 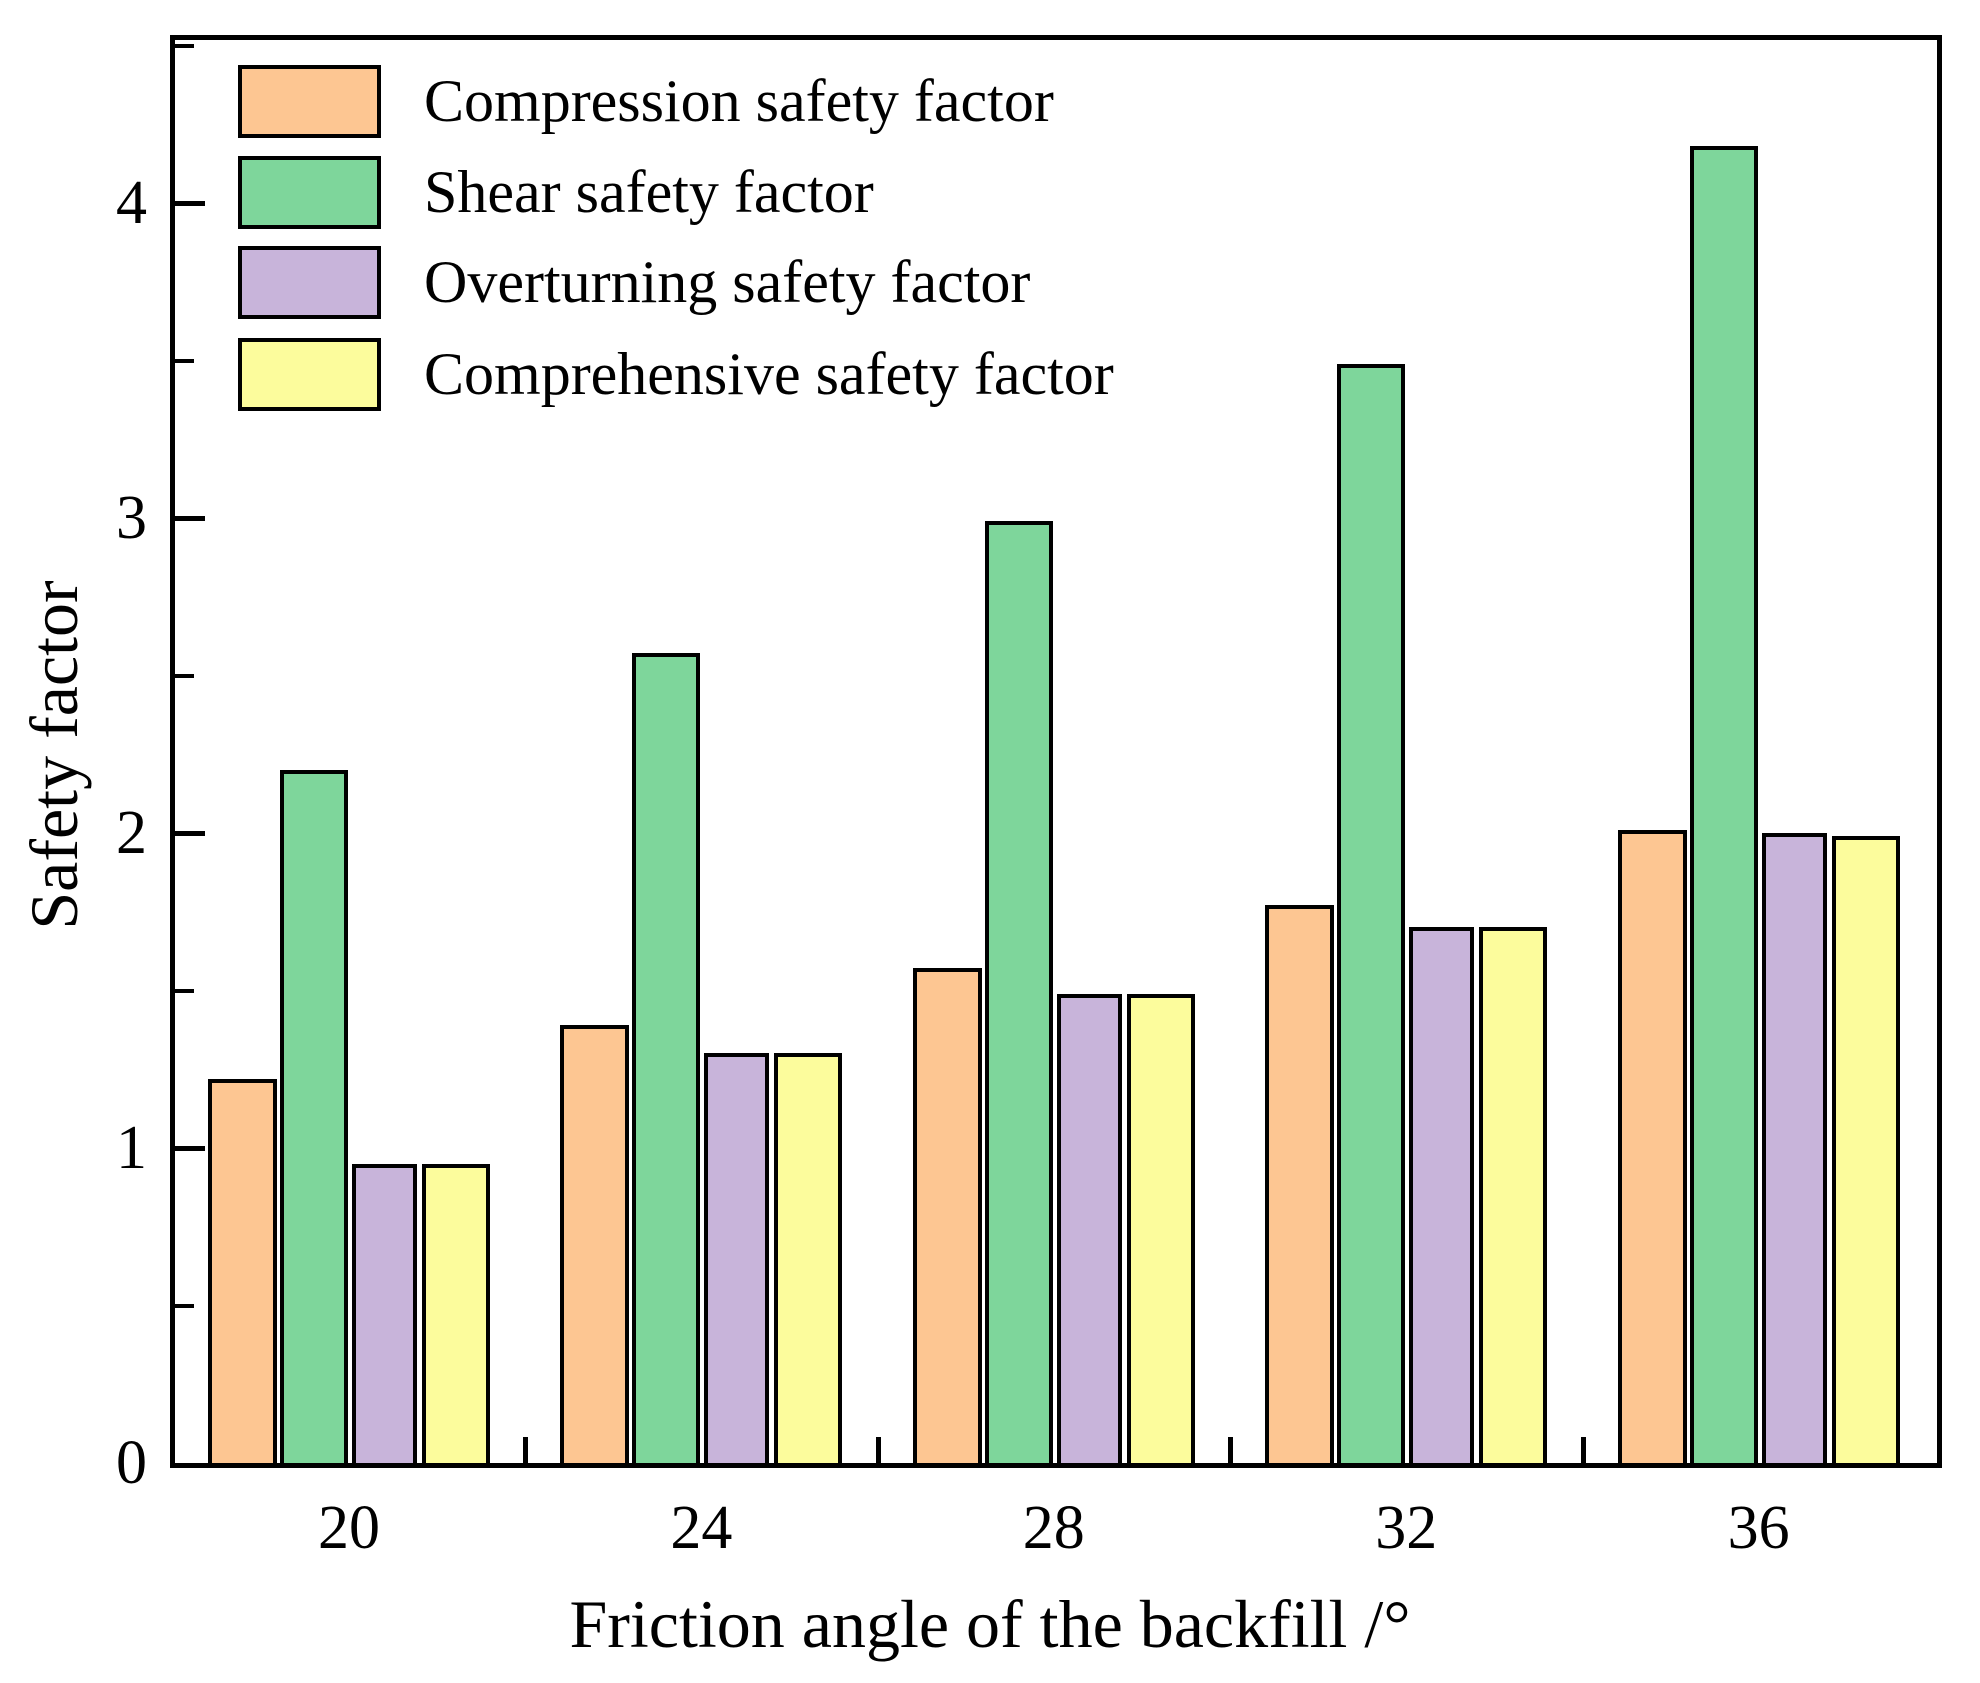 I want to click on legend-label: Overturning safety factor, so click(x=727, y=282).